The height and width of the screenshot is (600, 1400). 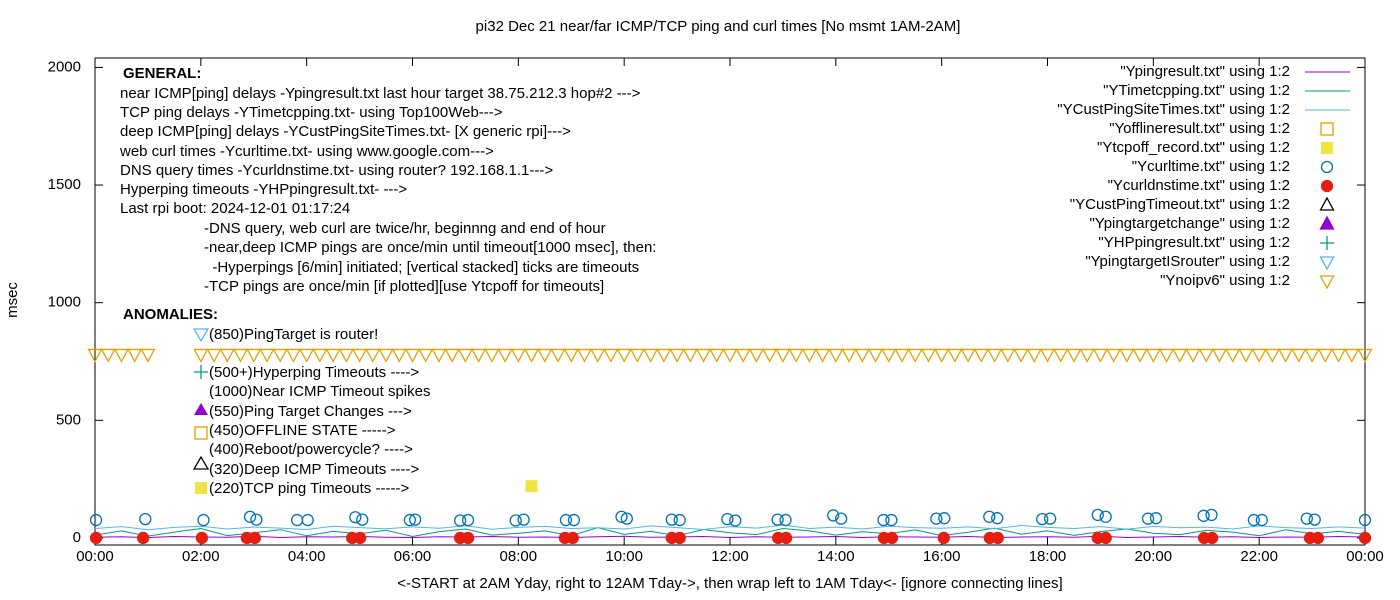 I want to click on x-tick-label: 00:00, so click(x=1365, y=556).